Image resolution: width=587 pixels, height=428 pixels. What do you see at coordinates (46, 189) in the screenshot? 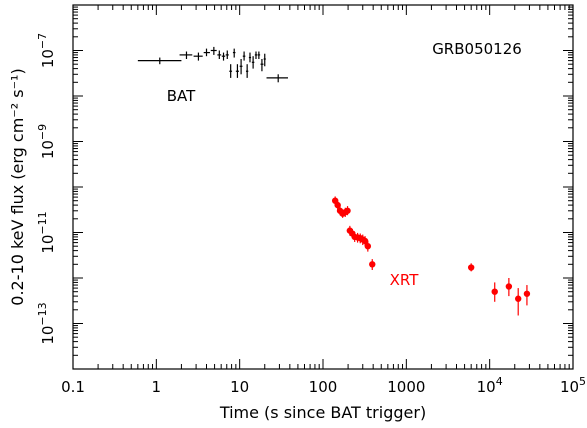
I see `y-tick-labels: 10−7 10−9 10−11 10−13` at bounding box center [46, 189].